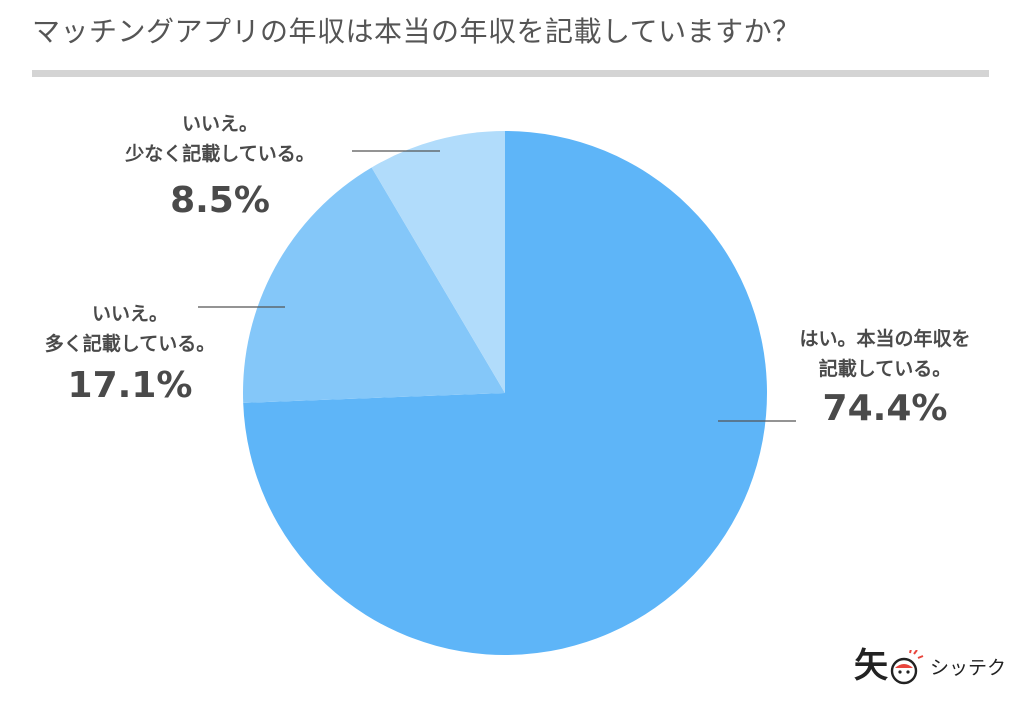  I want to click on slice-percent-yes: 74.4%, so click(885, 408).